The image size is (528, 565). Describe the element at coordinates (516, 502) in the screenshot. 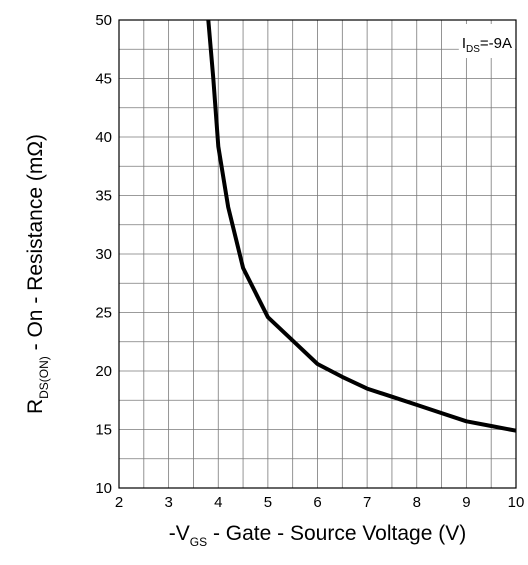

I see `x-tick-label: 10` at that location.